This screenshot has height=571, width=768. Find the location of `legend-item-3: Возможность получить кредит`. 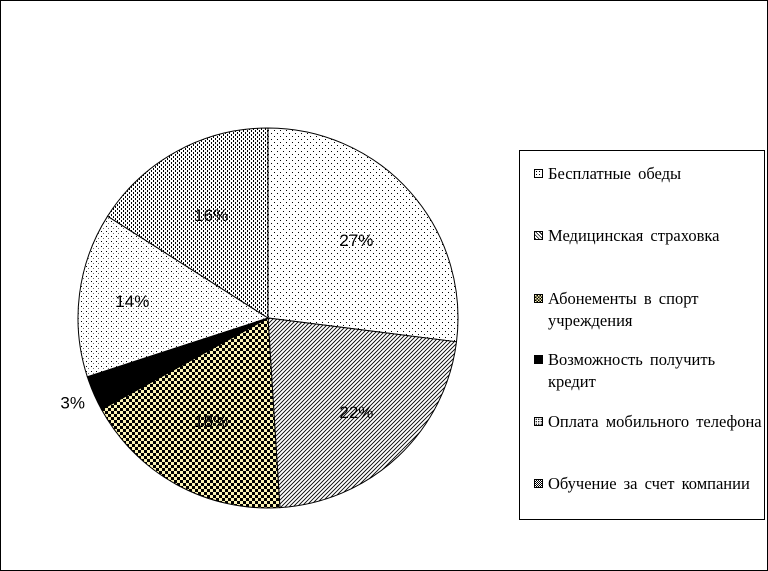

legend-item-3: Возможность получить кредит is located at coordinates (648, 371).